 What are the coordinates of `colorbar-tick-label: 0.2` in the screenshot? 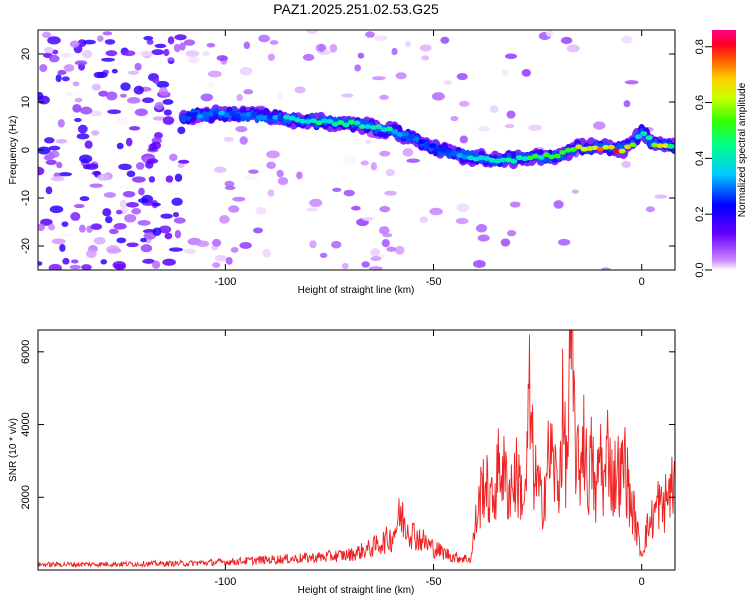 It's located at (700, 214).